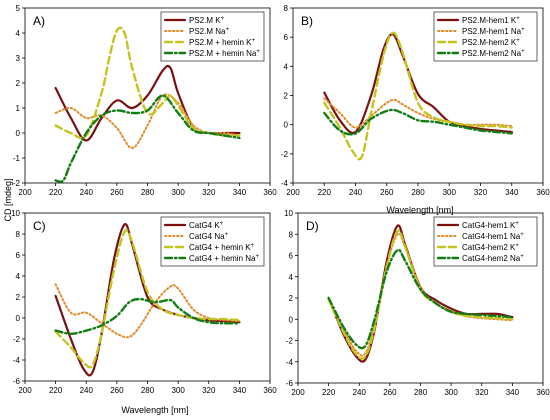  I want to click on legend-entry: PS2.M-hem2 K+, so click(491, 42).